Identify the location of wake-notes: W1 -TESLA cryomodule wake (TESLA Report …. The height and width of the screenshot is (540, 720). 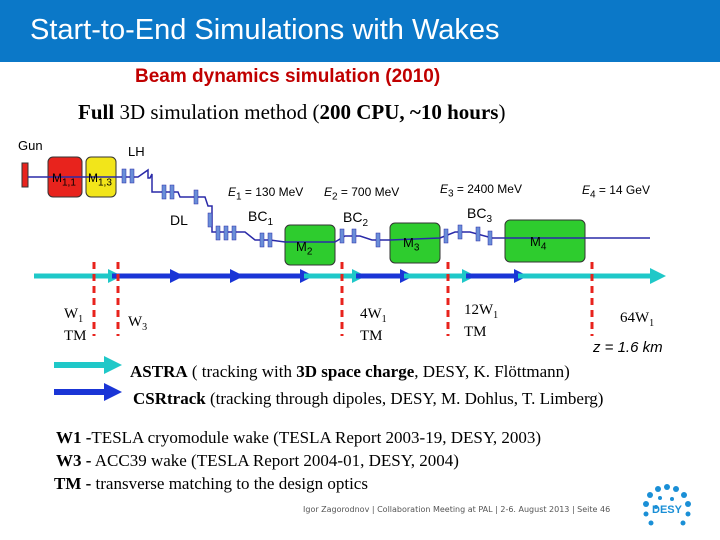
(297, 460).